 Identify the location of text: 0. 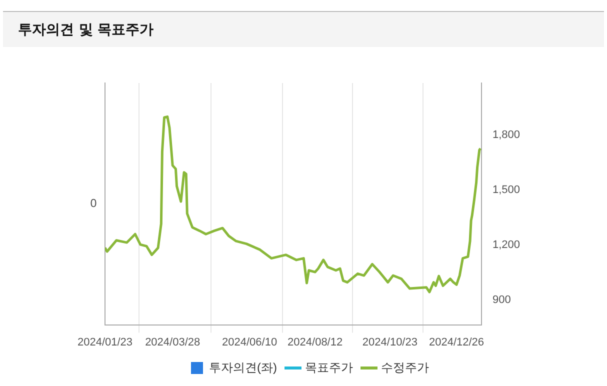
(93, 203).